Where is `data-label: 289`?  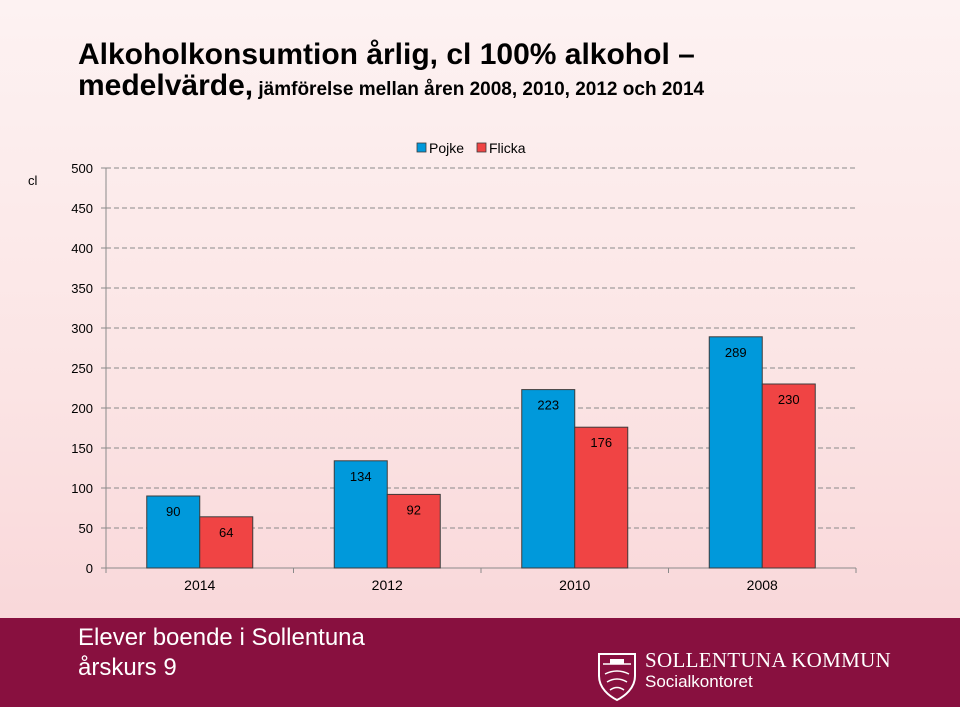 data-label: 289 is located at coordinates (736, 352).